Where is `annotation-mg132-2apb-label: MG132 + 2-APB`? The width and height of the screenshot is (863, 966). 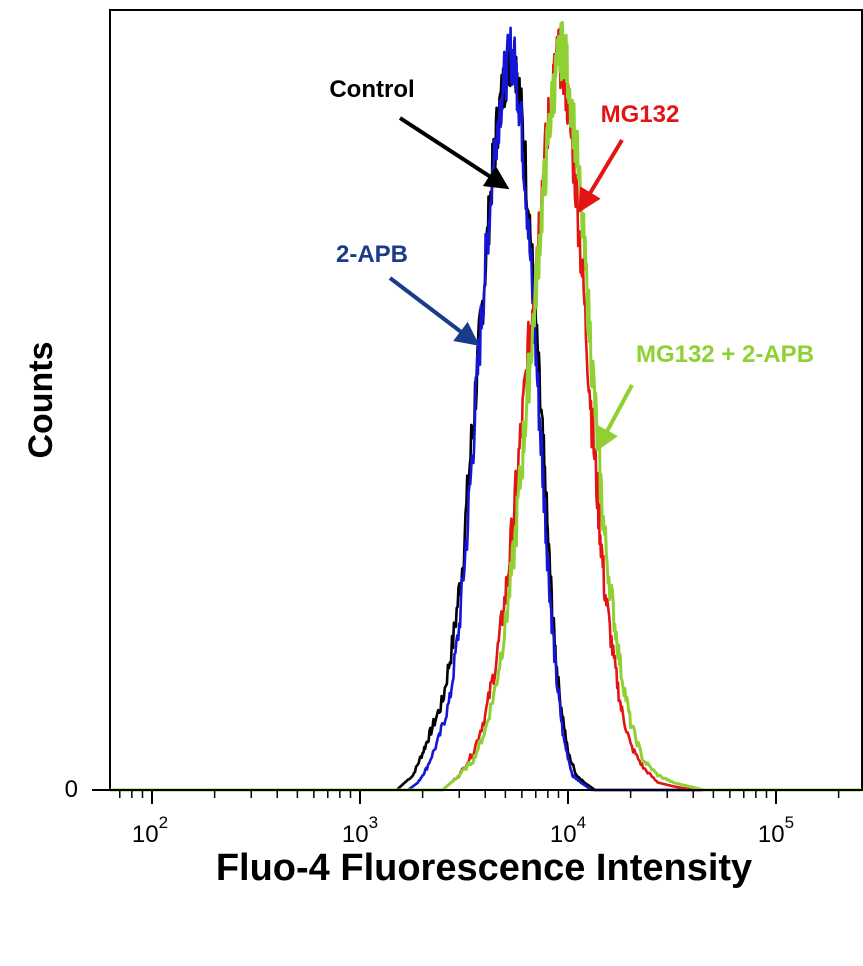 annotation-mg132-2apb-label: MG132 + 2-APB is located at coordinates (725, 354).